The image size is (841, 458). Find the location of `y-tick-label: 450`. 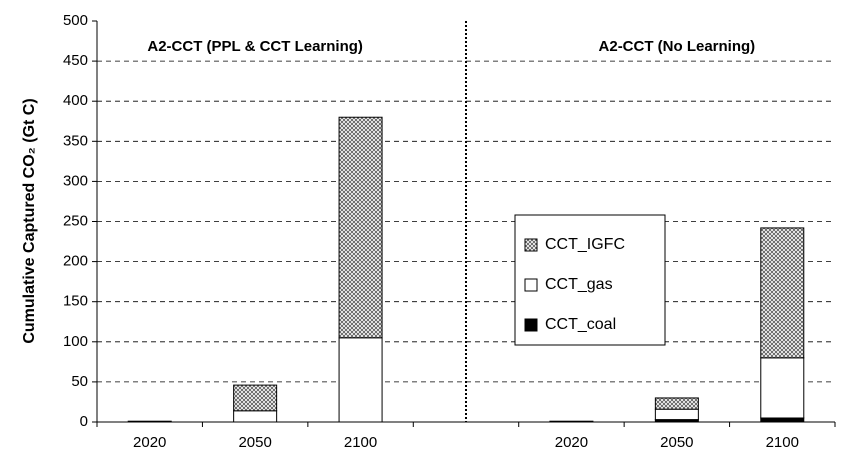

y-tick-label: 450 is located at coordinates (75, 60).